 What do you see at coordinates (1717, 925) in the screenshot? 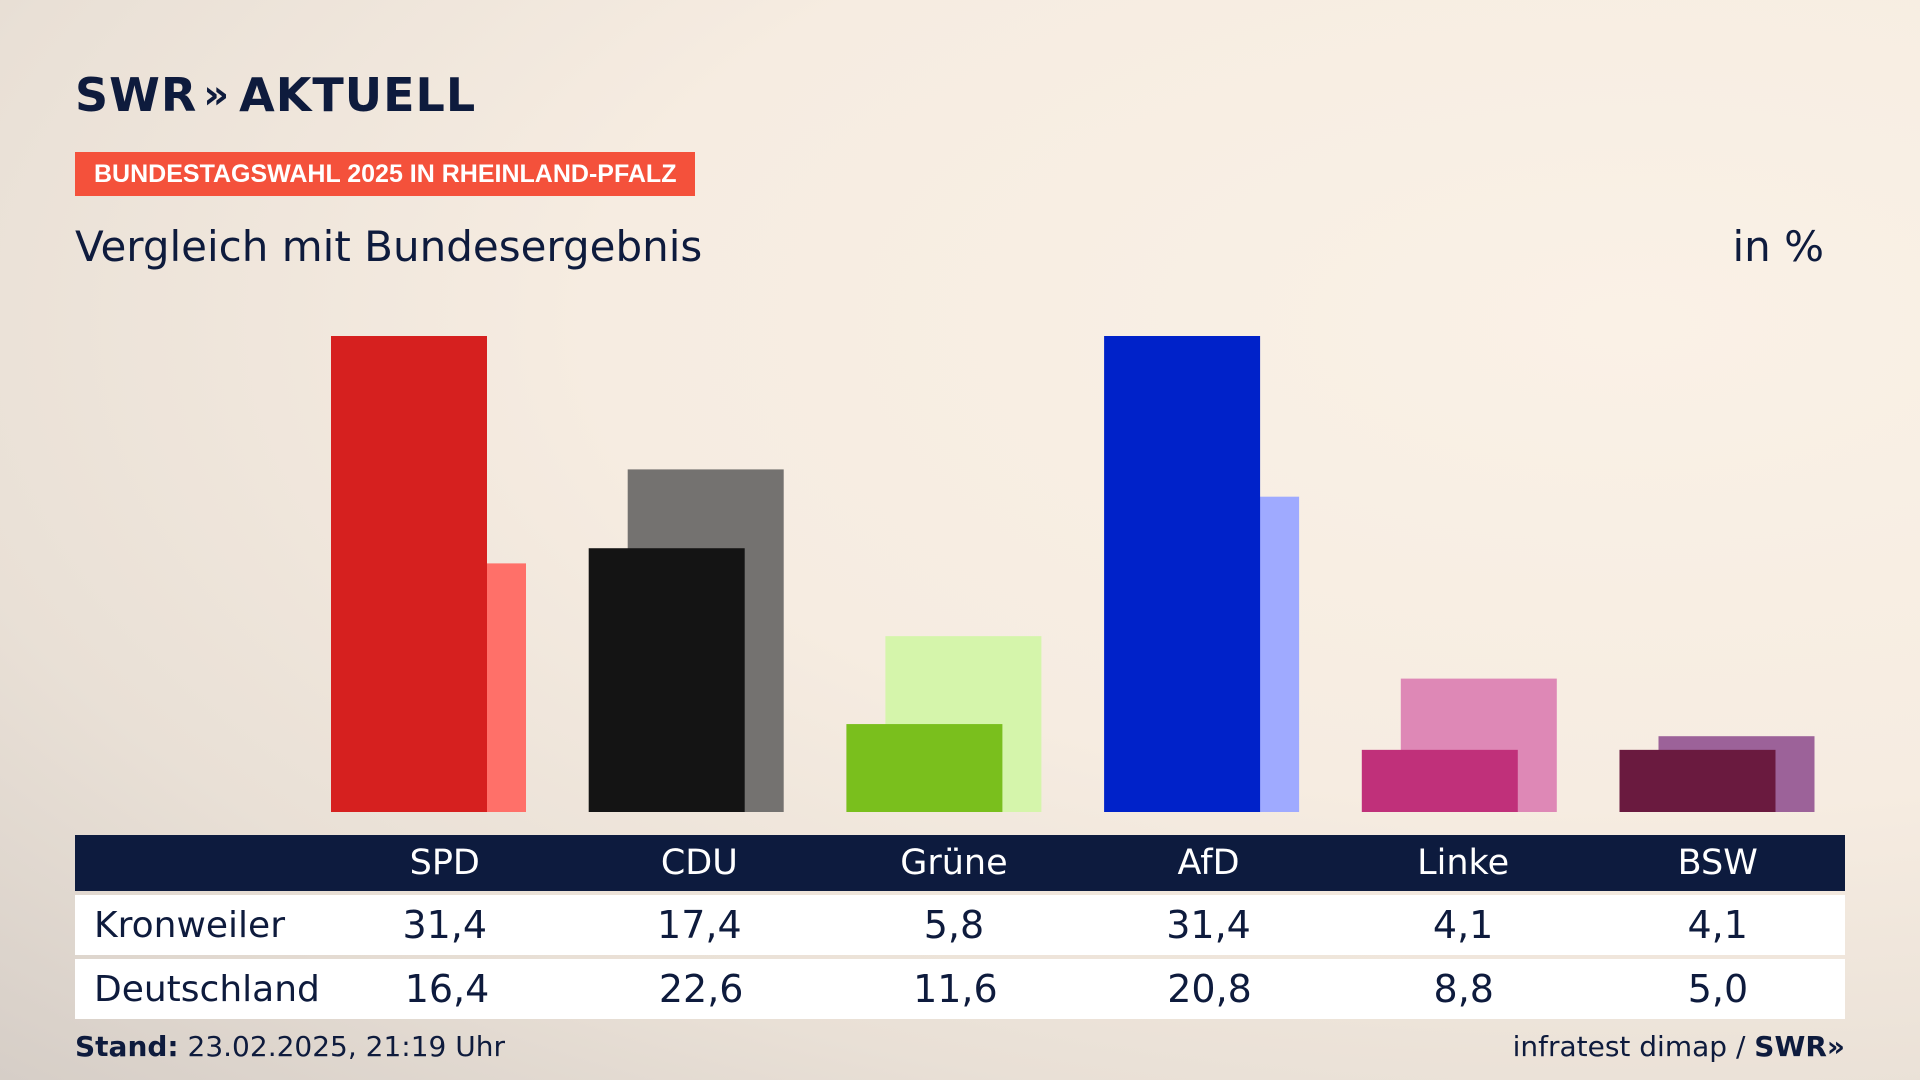
I see `value-cell-bsw: 4,1` at bounding box center [1717, 925].